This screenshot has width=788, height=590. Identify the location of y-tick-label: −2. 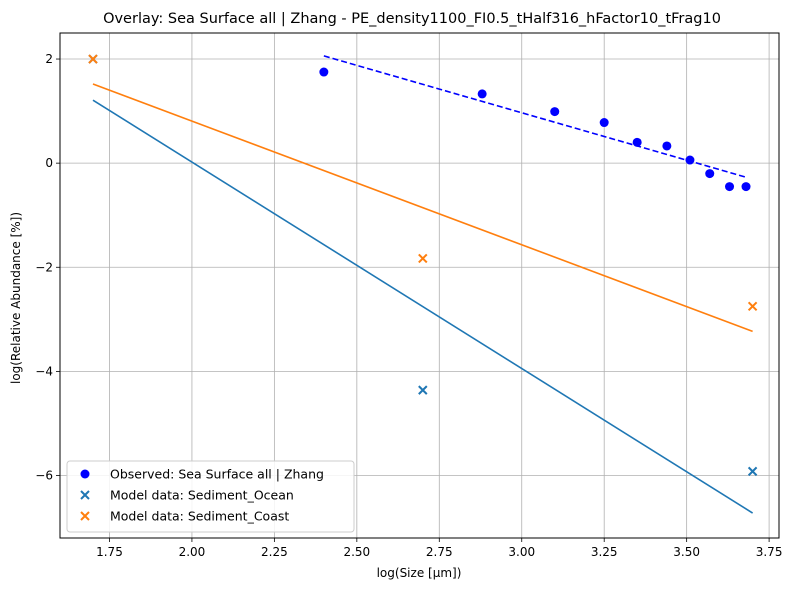
(44, 267).